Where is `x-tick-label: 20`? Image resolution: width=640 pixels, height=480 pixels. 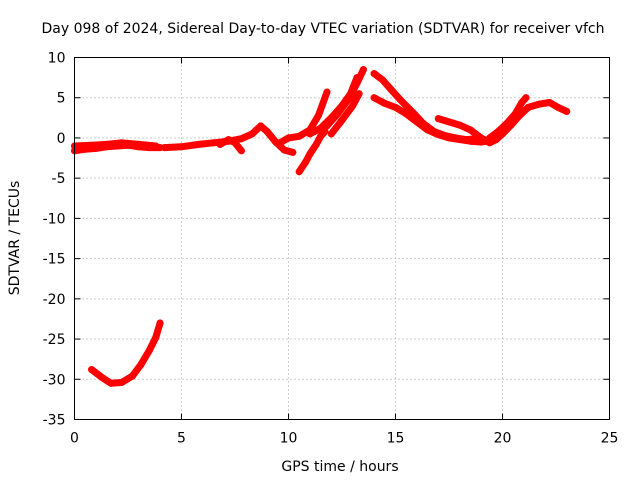 x-tick-label: 20 is located at coordinates (503, 439).